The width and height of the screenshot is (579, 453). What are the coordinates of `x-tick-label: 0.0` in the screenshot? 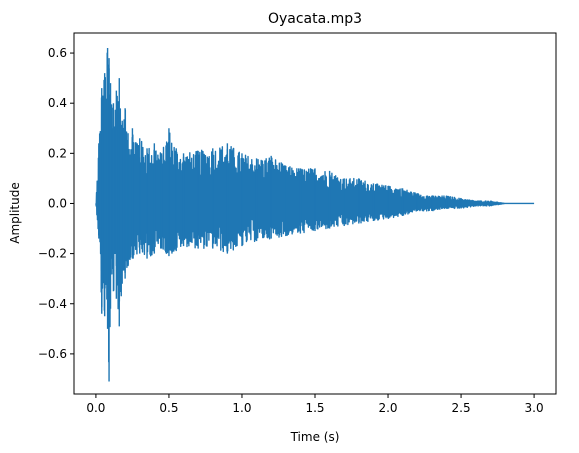 It's located at (95, 408).